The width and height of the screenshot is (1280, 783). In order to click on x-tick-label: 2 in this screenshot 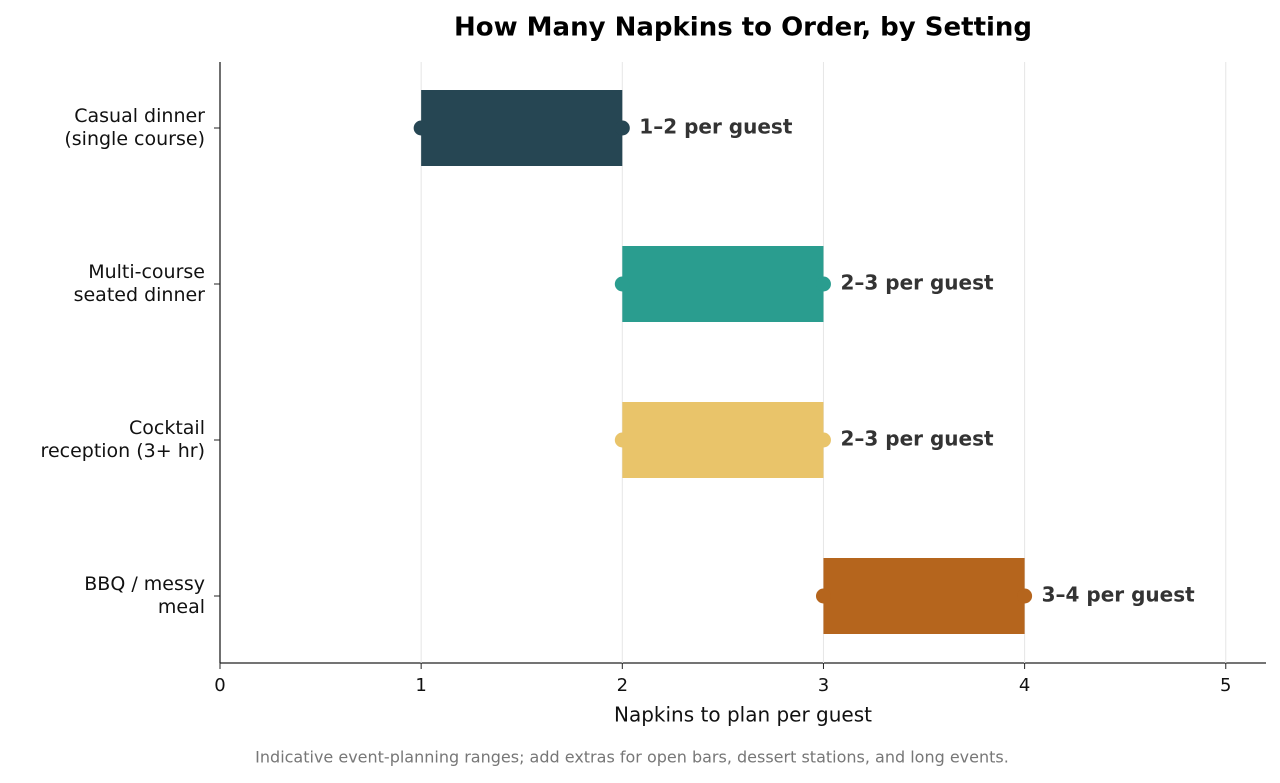, I will do `click(622, 685)`.